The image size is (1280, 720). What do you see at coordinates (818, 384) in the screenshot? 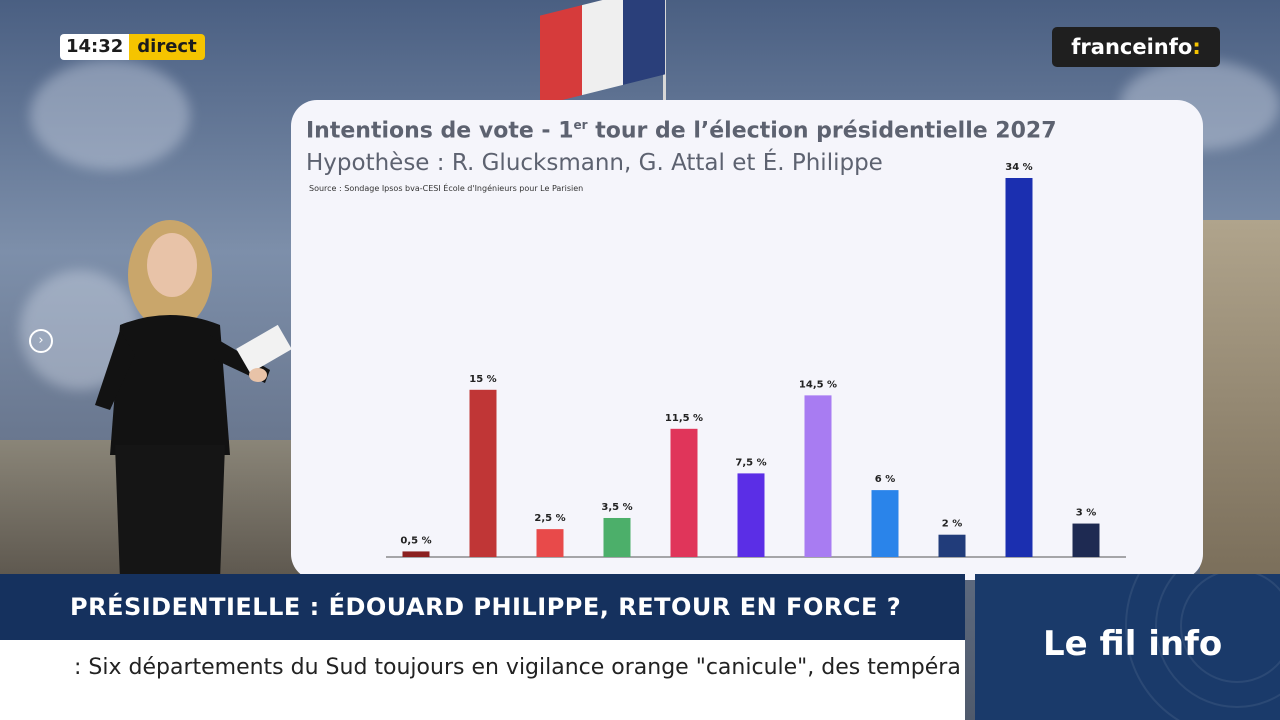
I see `bar-value-label: 14,5 %` at bounding box center [818, 384].